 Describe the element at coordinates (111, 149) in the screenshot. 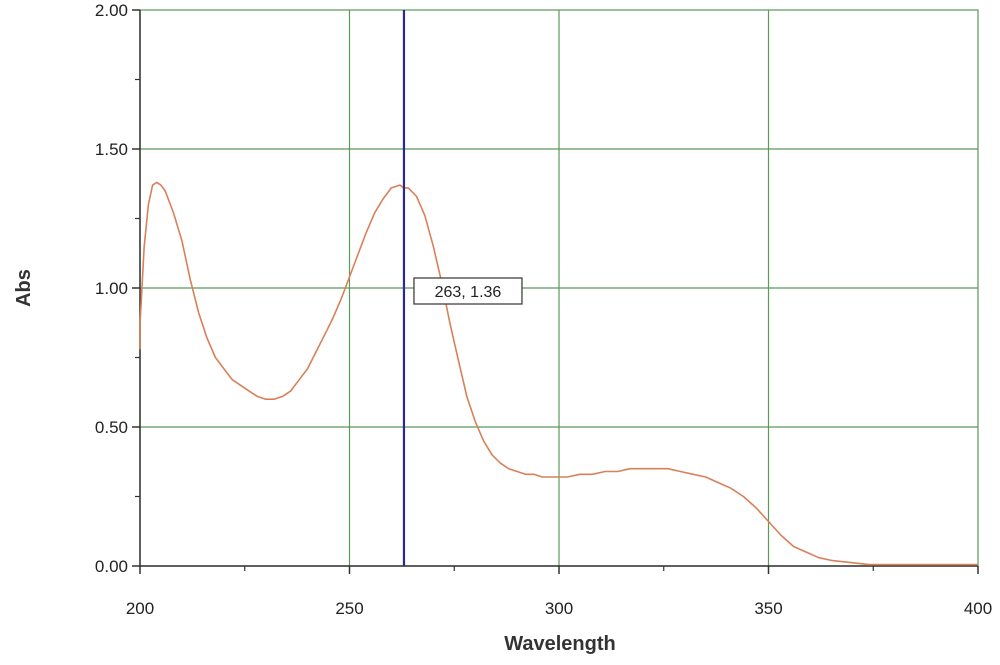

I see `y-tick-label: 1.50` at that location.